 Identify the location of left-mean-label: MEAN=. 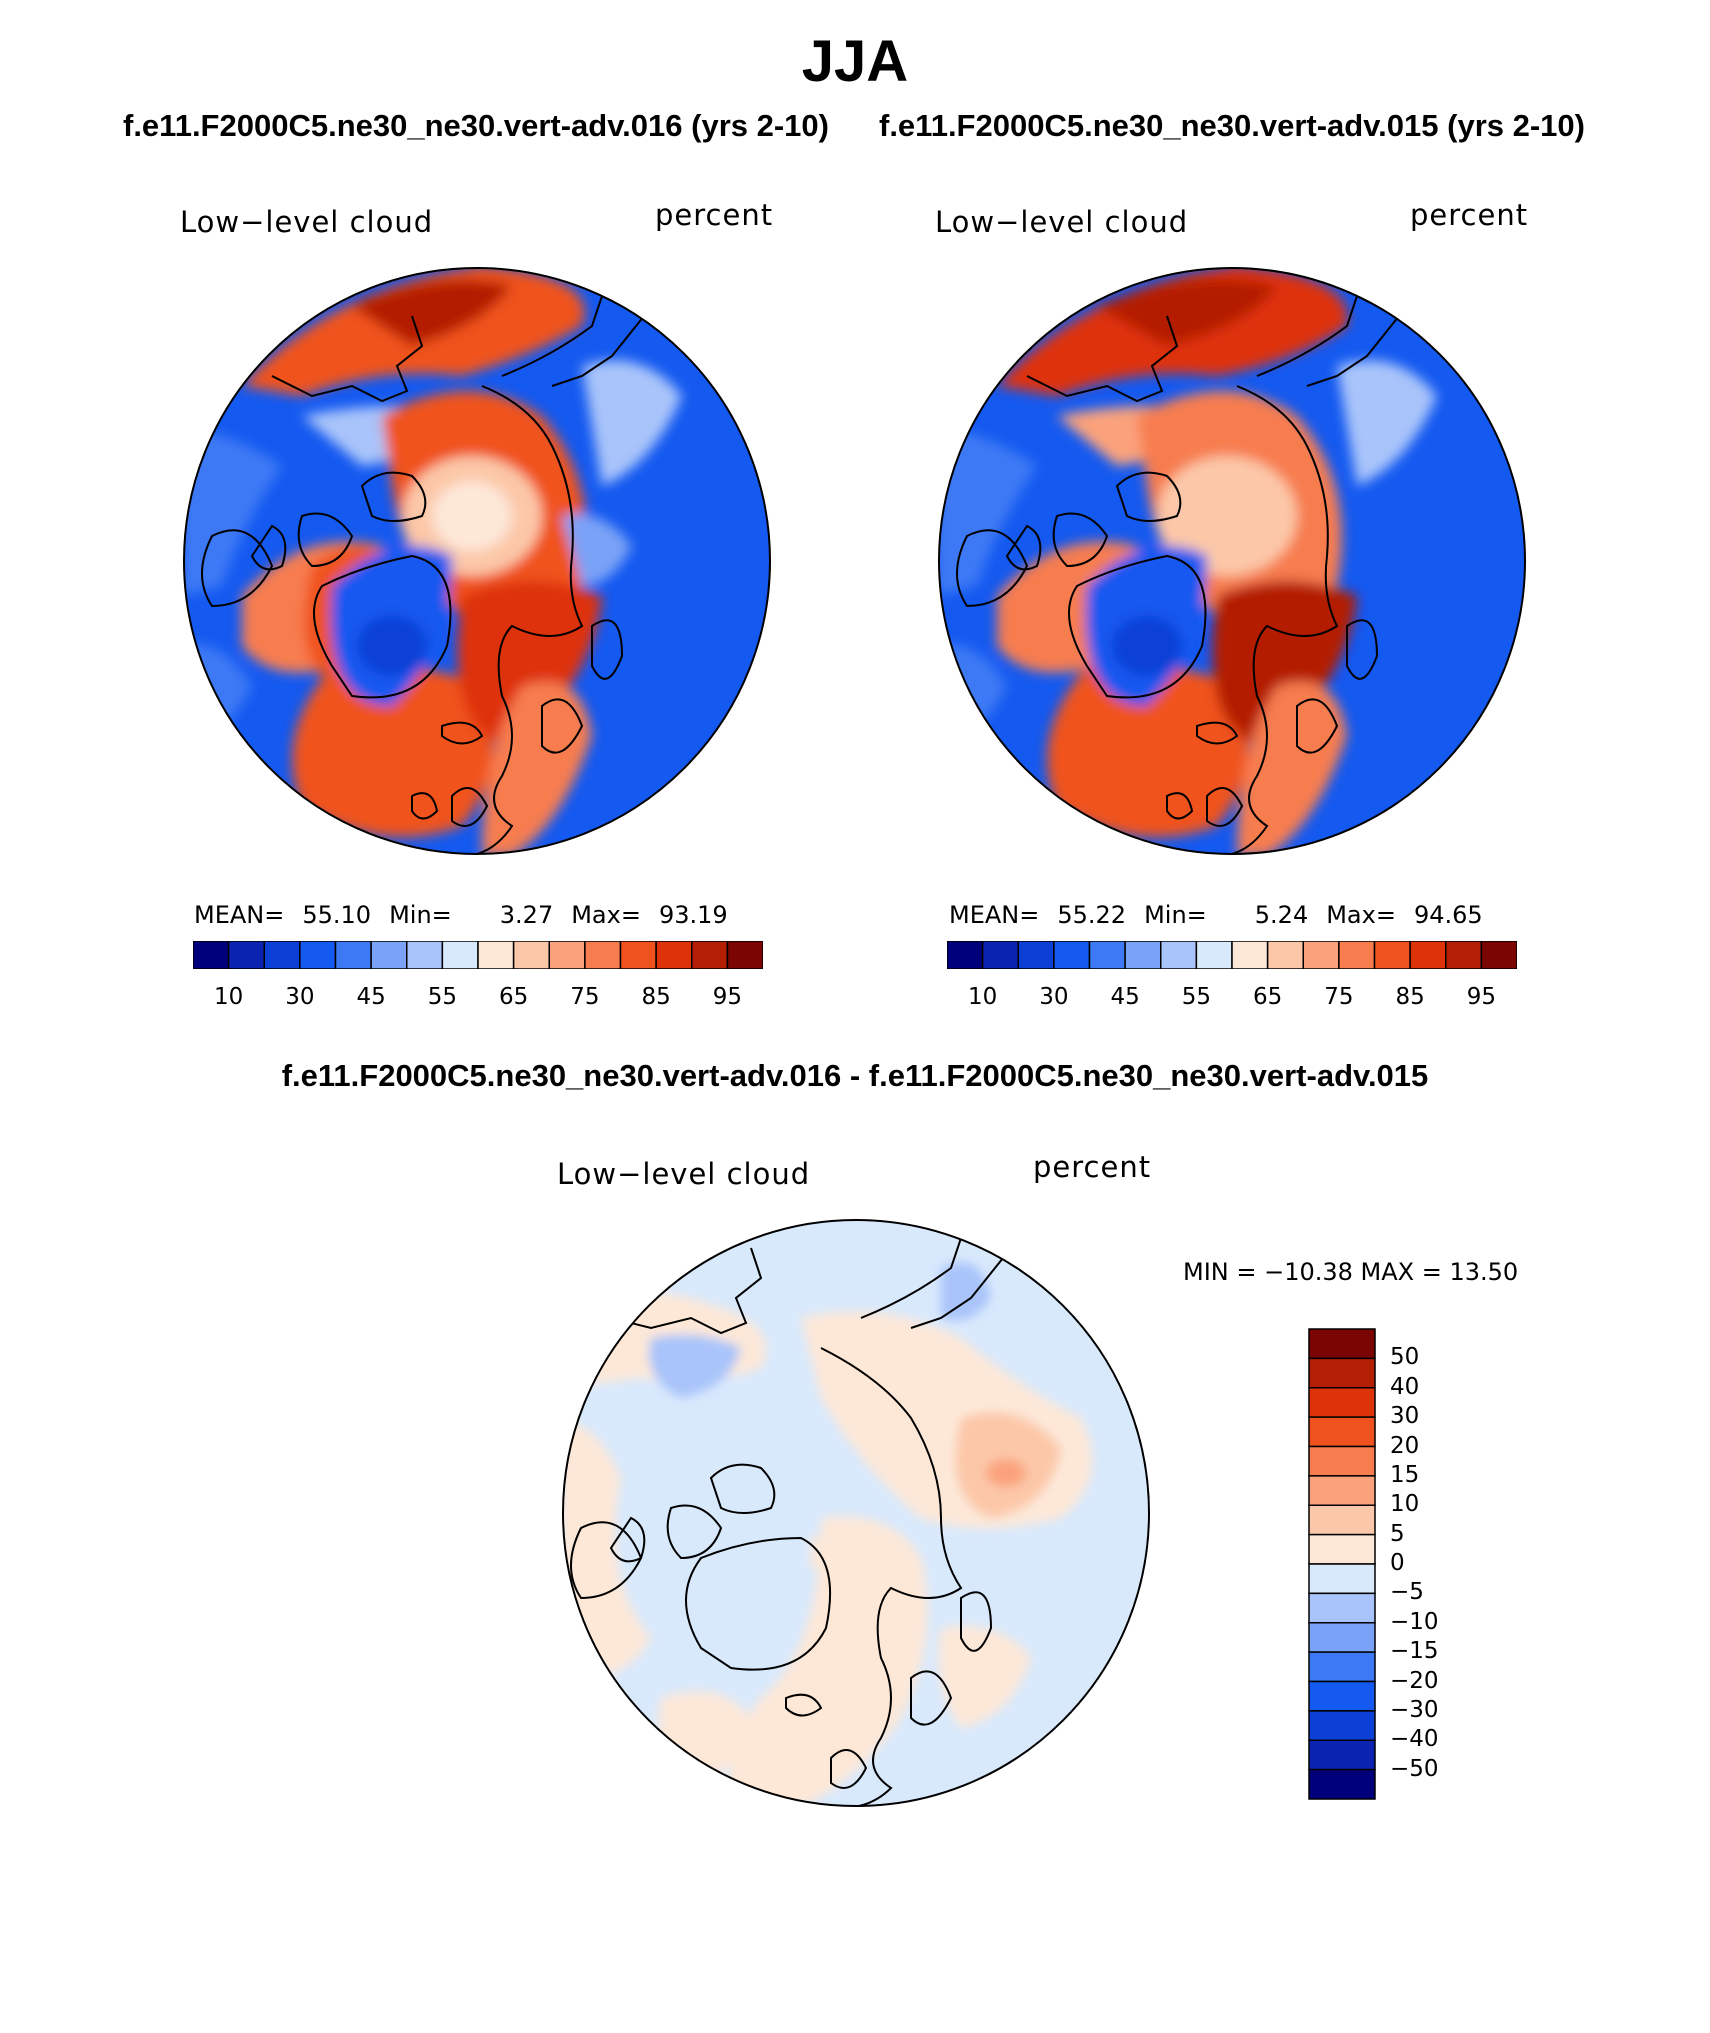
(239, 915).